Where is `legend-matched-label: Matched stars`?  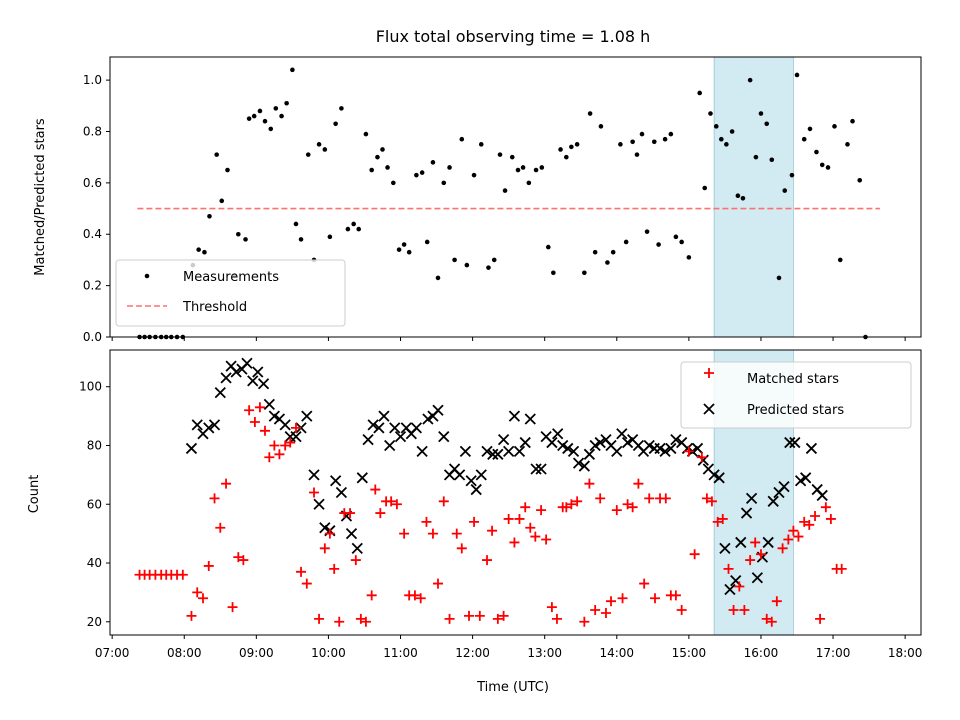 legend-matched-label: Matched stars is located at coordinates (793, 379).